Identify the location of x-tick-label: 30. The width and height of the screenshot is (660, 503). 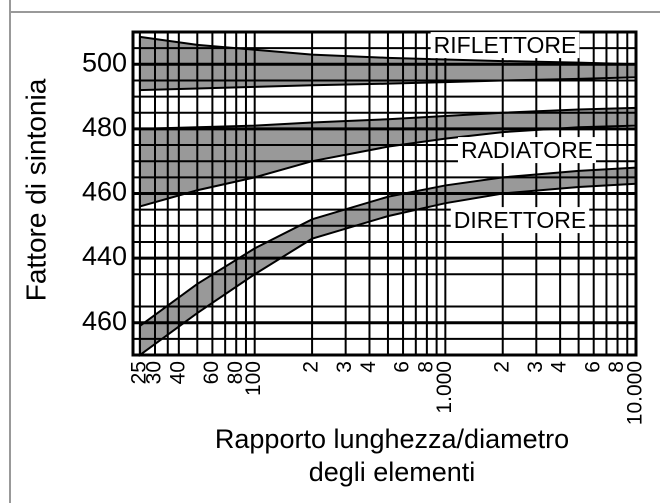
(154, 372).